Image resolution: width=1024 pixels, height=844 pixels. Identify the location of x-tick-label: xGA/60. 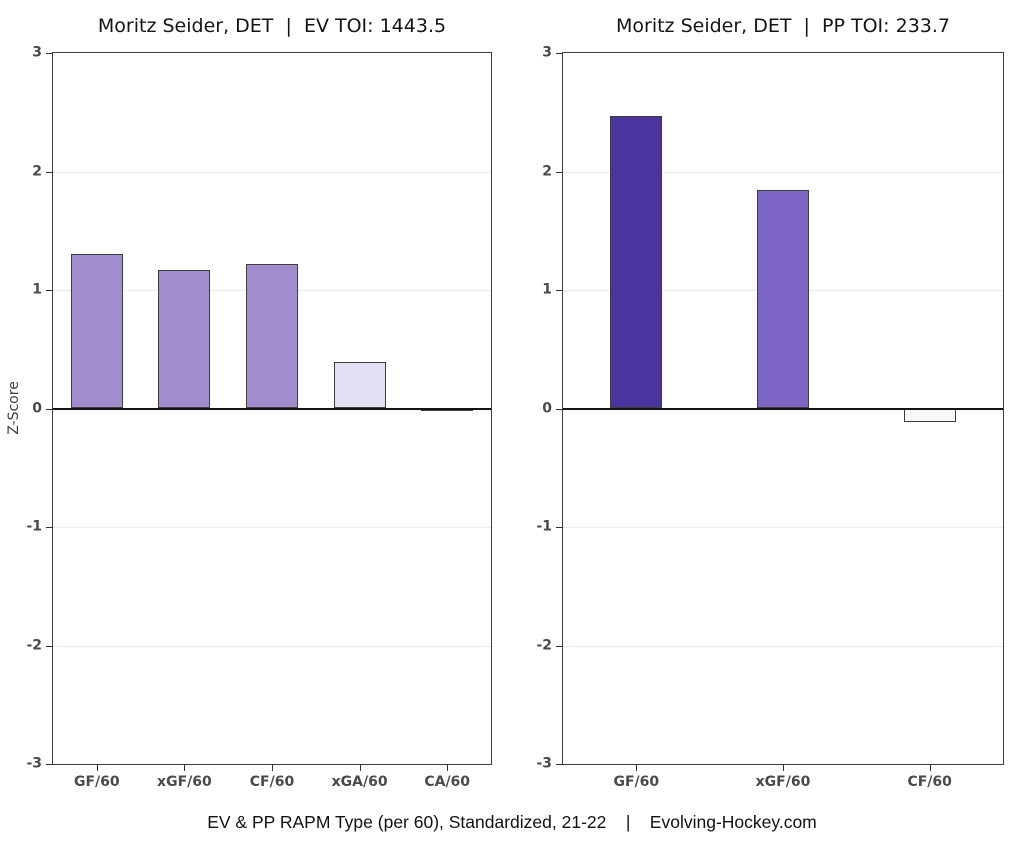
(359, 782).